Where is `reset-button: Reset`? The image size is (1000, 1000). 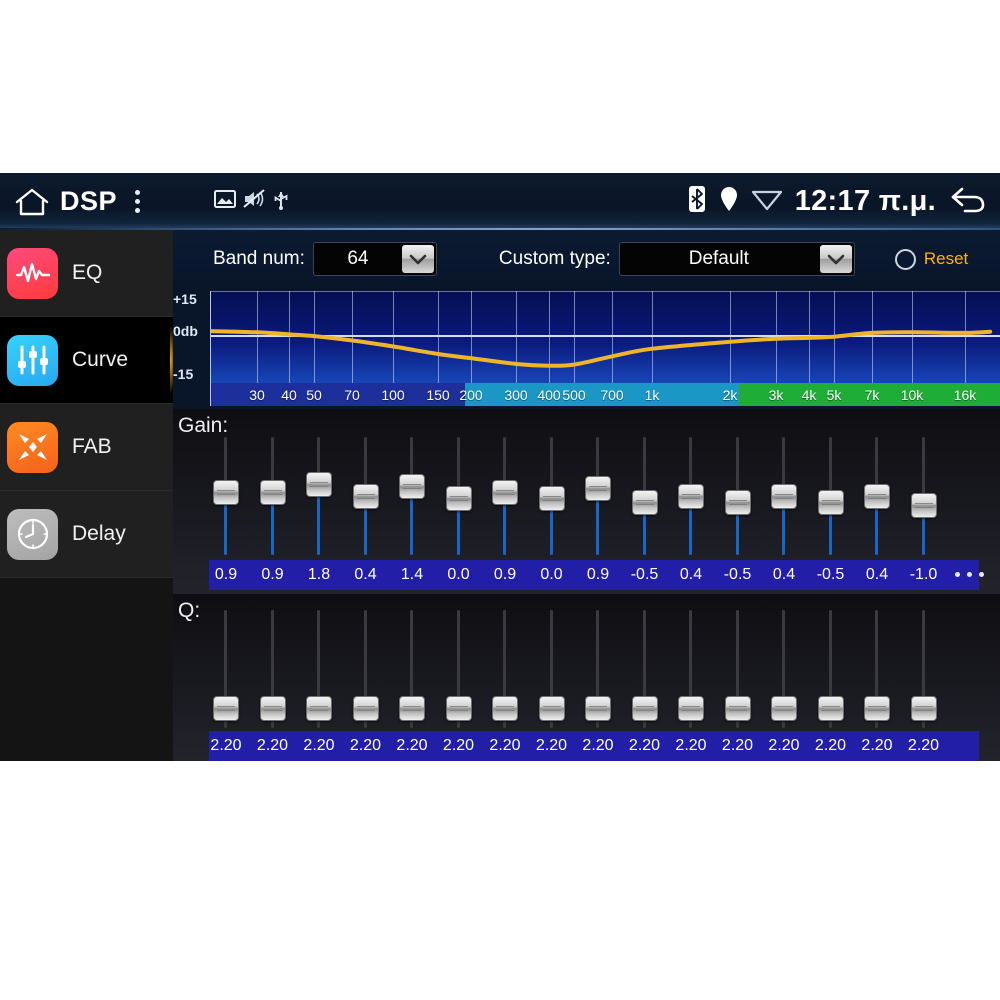
reset-button: Reset is located at coordinates (931, 259).